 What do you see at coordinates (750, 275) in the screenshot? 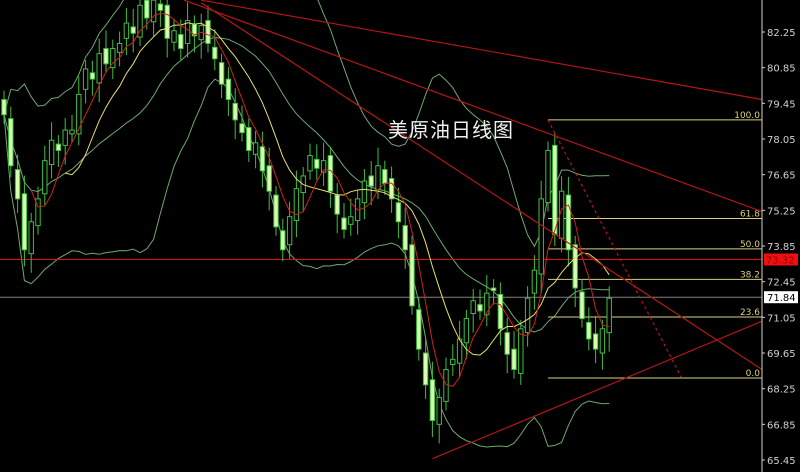
I see `fib-level-label: 38.2` at bounding box center [750, 275].